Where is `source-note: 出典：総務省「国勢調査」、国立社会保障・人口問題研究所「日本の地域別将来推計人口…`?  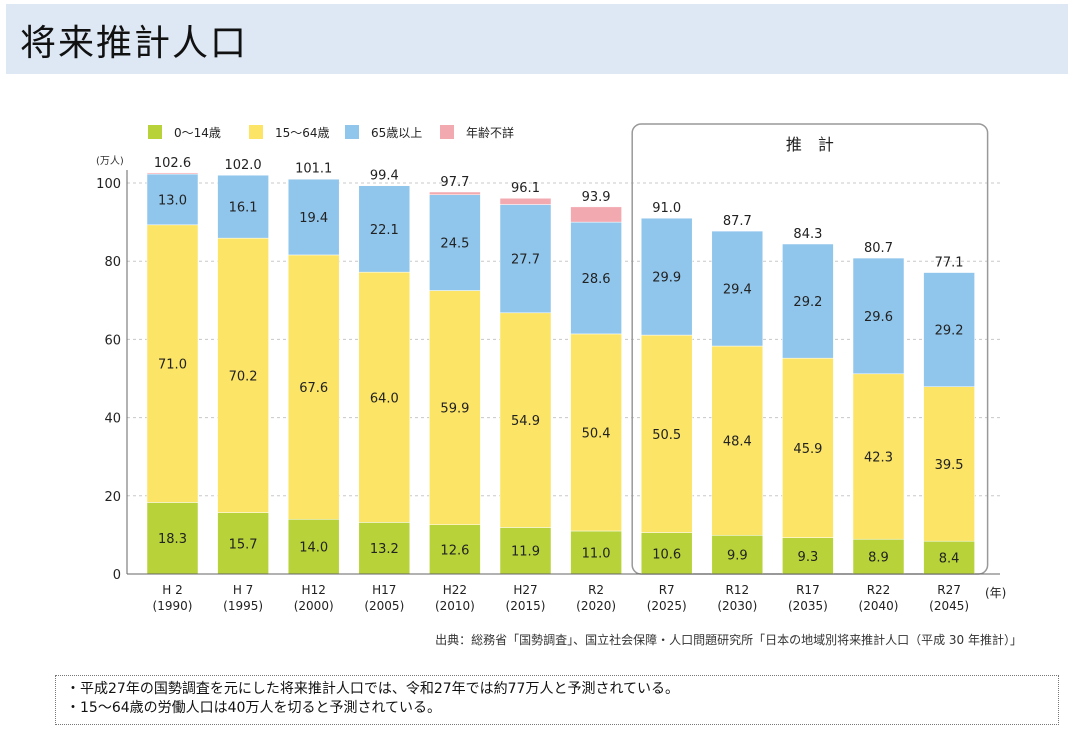
source-note: 出典：総務省「国勢調査」、国立社会保障・人口問題研究所「日本の地域別将来推計人口… is located at coordinates (728, 639).